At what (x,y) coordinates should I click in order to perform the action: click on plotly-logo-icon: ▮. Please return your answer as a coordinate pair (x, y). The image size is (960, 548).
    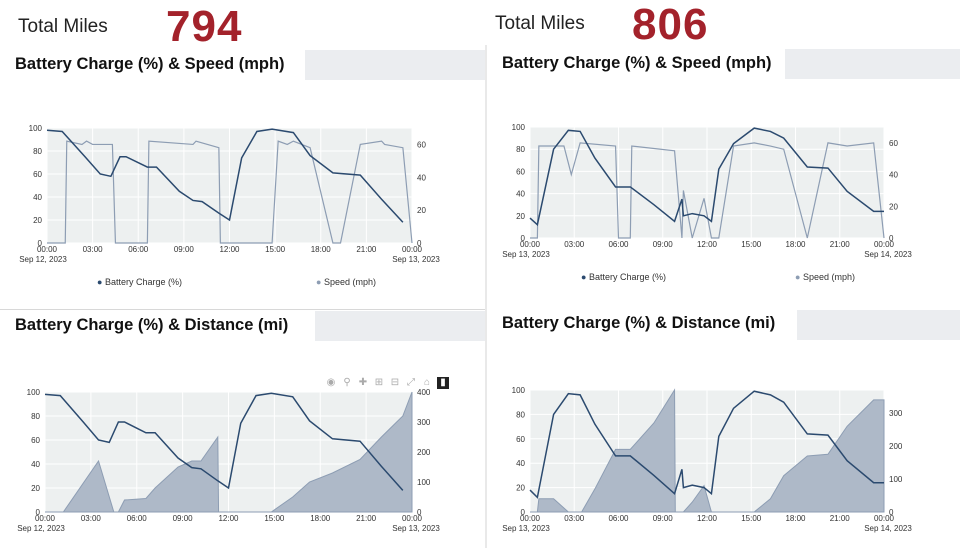
    Looking at the image, I should click on (443, 383).